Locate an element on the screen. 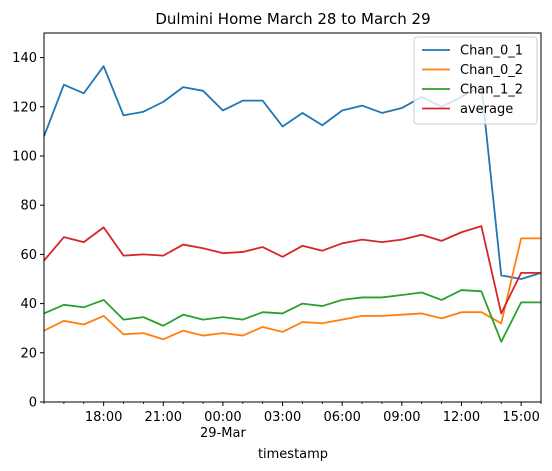 The height and width of the screenshot is (471, 552). y-tick-label: 20 is located at coordinates (28, 353).